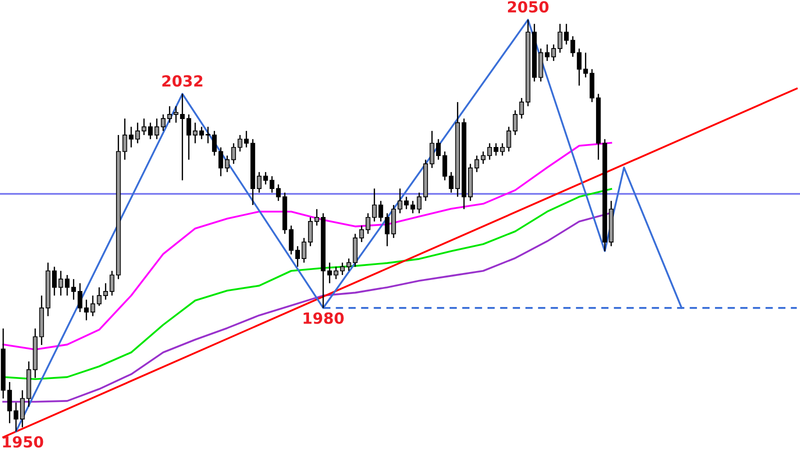  What do you see at coordinates (324, 318) in the screenshot?
I see `annotation: 1980` at bounding box center [324, 318].